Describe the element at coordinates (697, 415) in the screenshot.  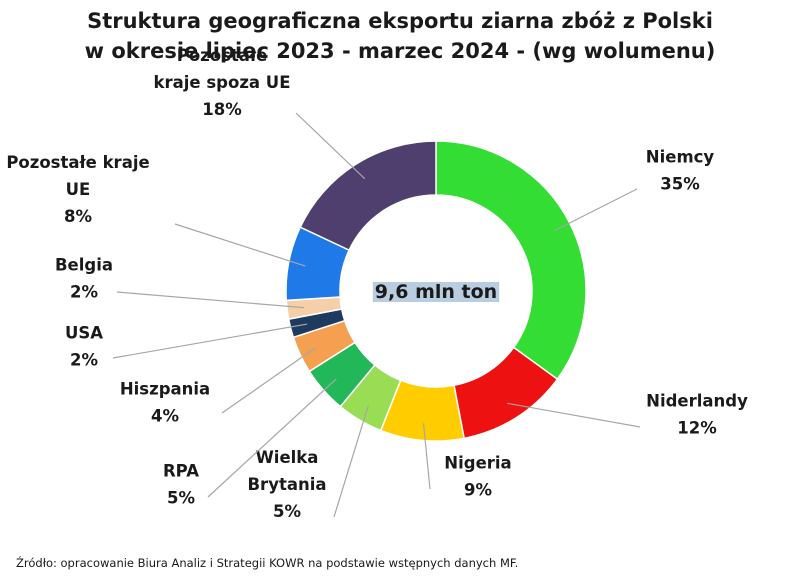
I see `slice-label-2: Niderlandy 12%` at that location.